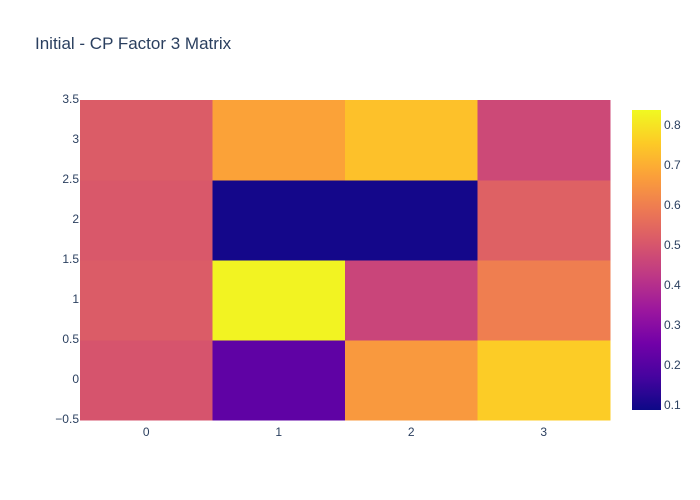 This screenshot has width=700, height=500. Describe the element at coordinates (672, 365) in the screenshot. I see `colorbar-tick-label: 0.2` at that location.